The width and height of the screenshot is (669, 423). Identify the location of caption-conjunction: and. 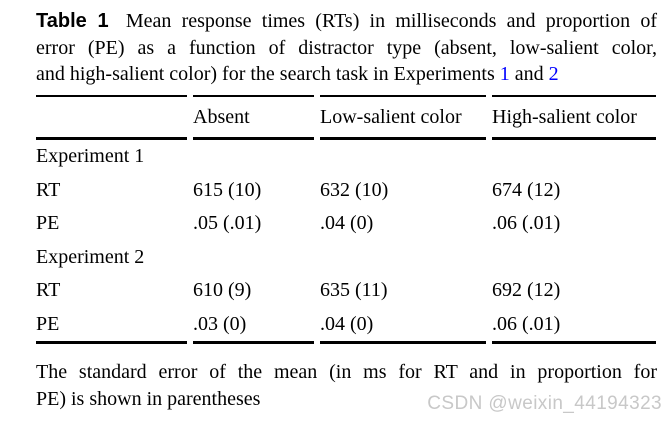
(529, 74).